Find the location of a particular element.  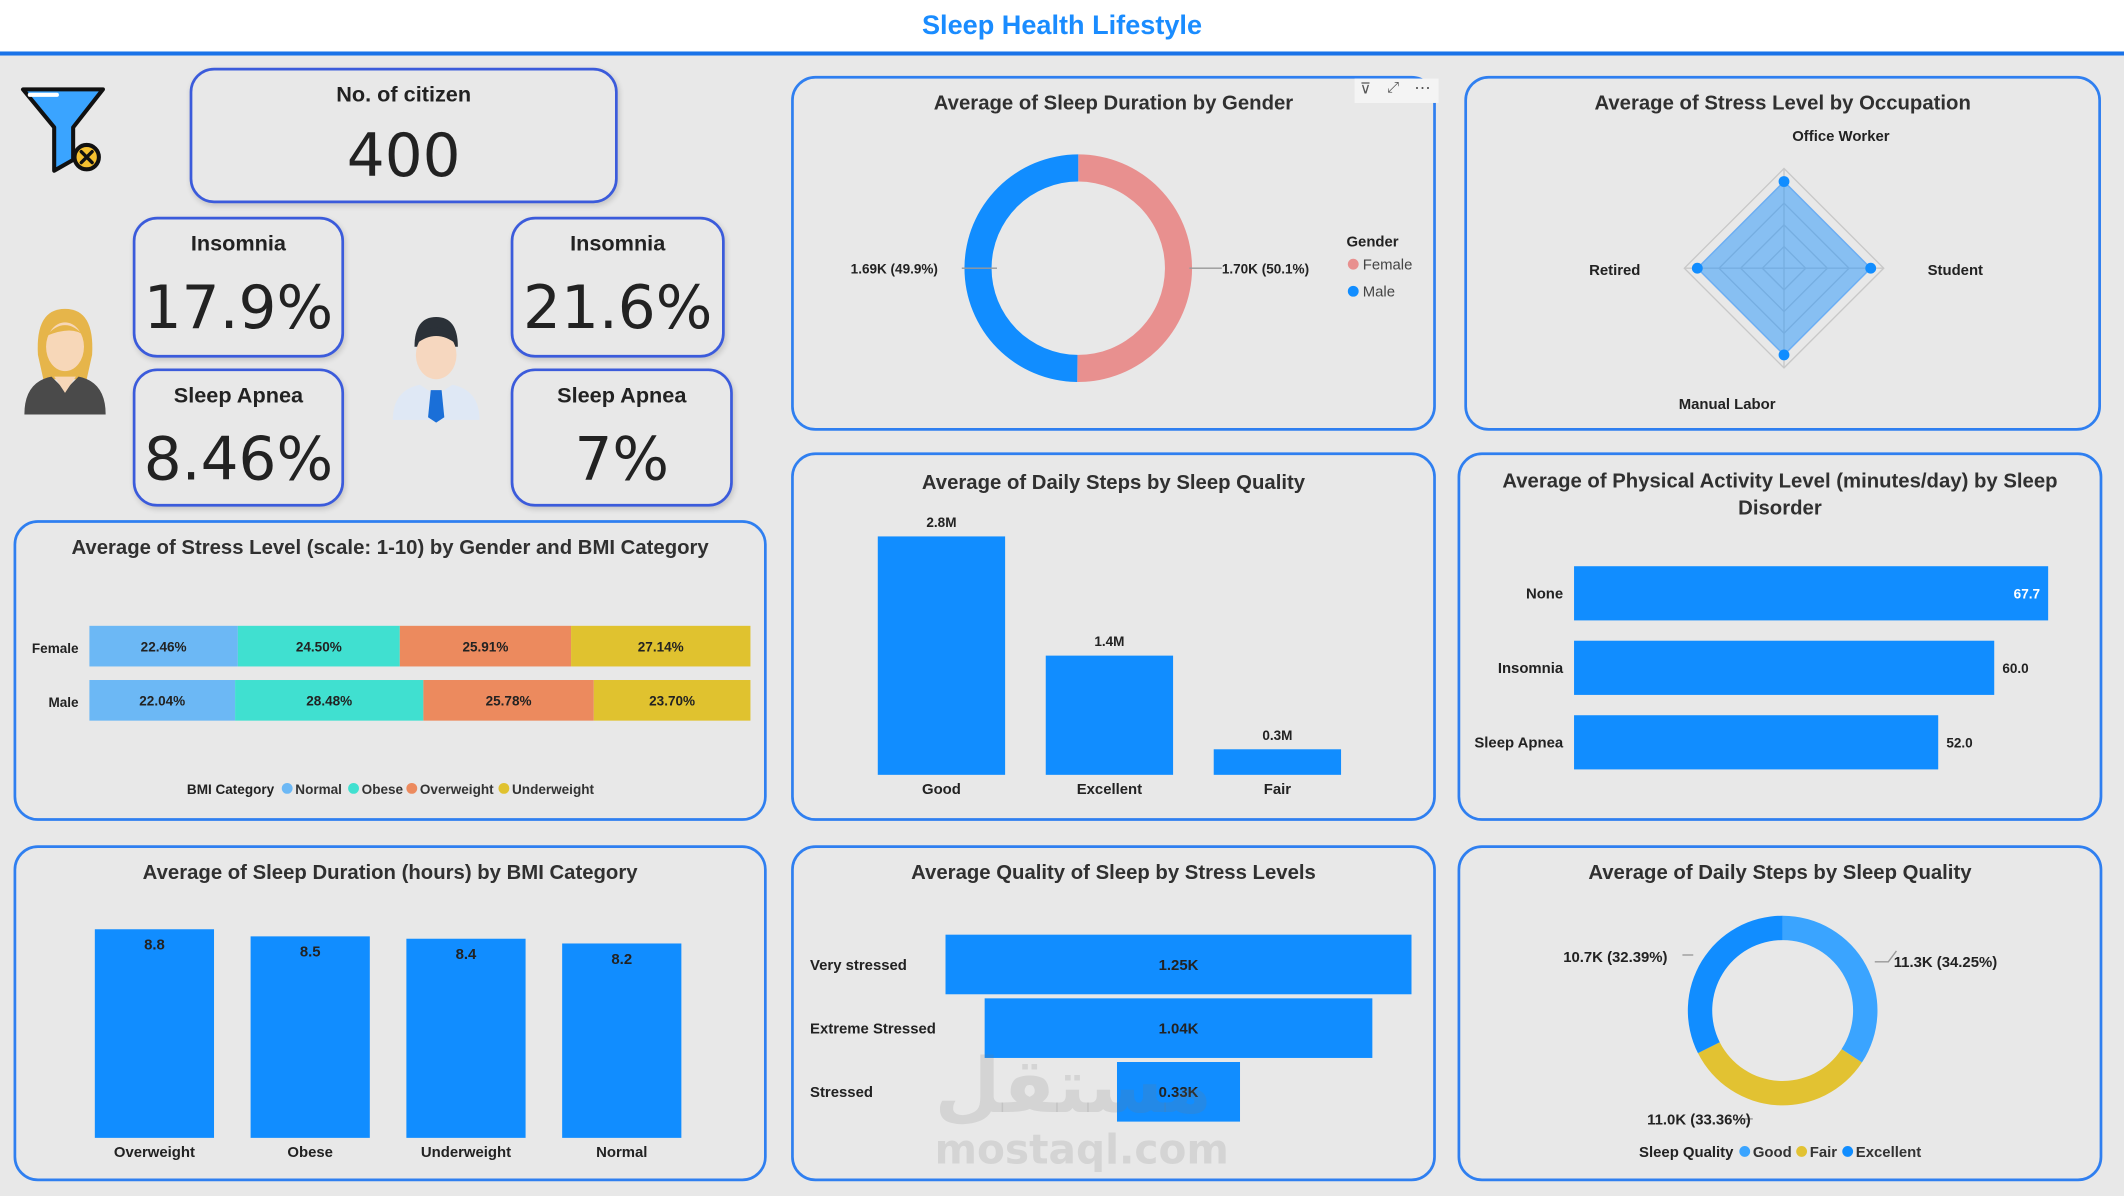

legend-underweight: Underweight is located at coordinates (553, 789).